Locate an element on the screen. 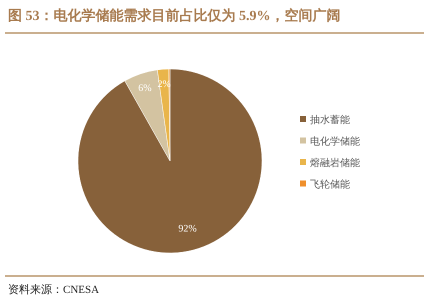 The image size is (429, 306). legend-label: 电化学储能 is located at coordinates (335, 142).